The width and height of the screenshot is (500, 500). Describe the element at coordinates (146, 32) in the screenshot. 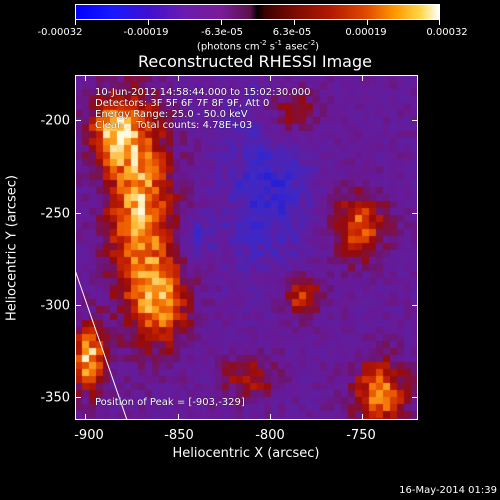

I see `colorbar-tick-label: -0.00019` at that location.